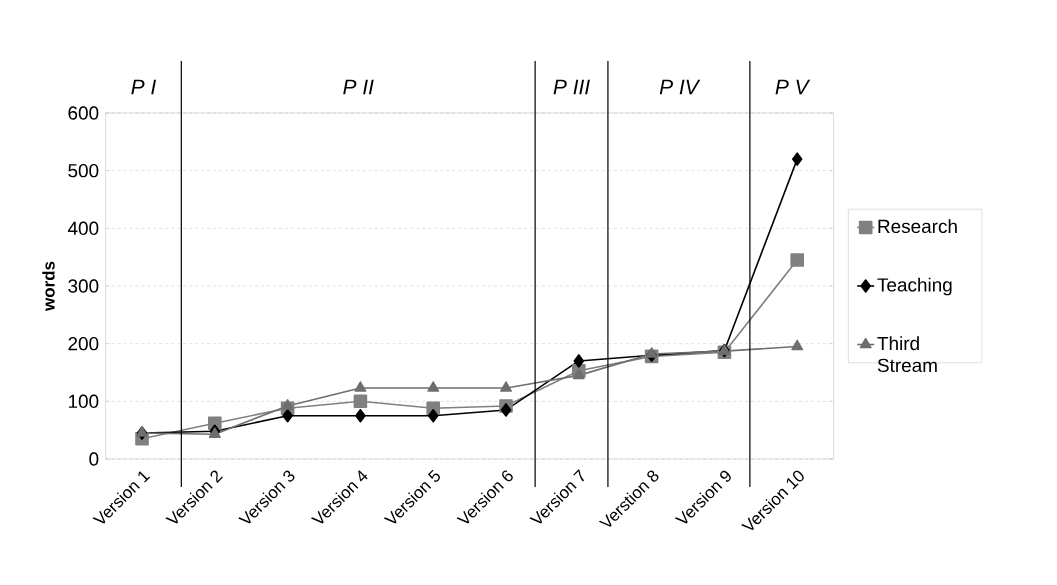  I want to click on legend-label: Teaching, so click(914, 286).